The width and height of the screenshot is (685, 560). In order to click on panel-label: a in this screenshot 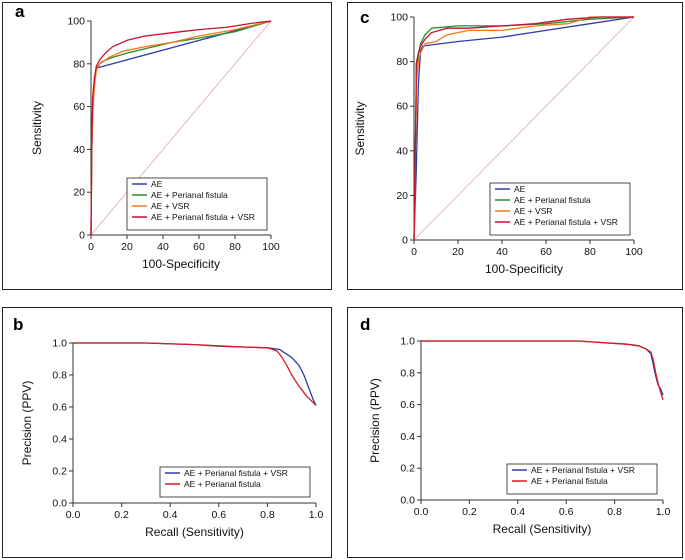, I will do `click(20, 12)`.